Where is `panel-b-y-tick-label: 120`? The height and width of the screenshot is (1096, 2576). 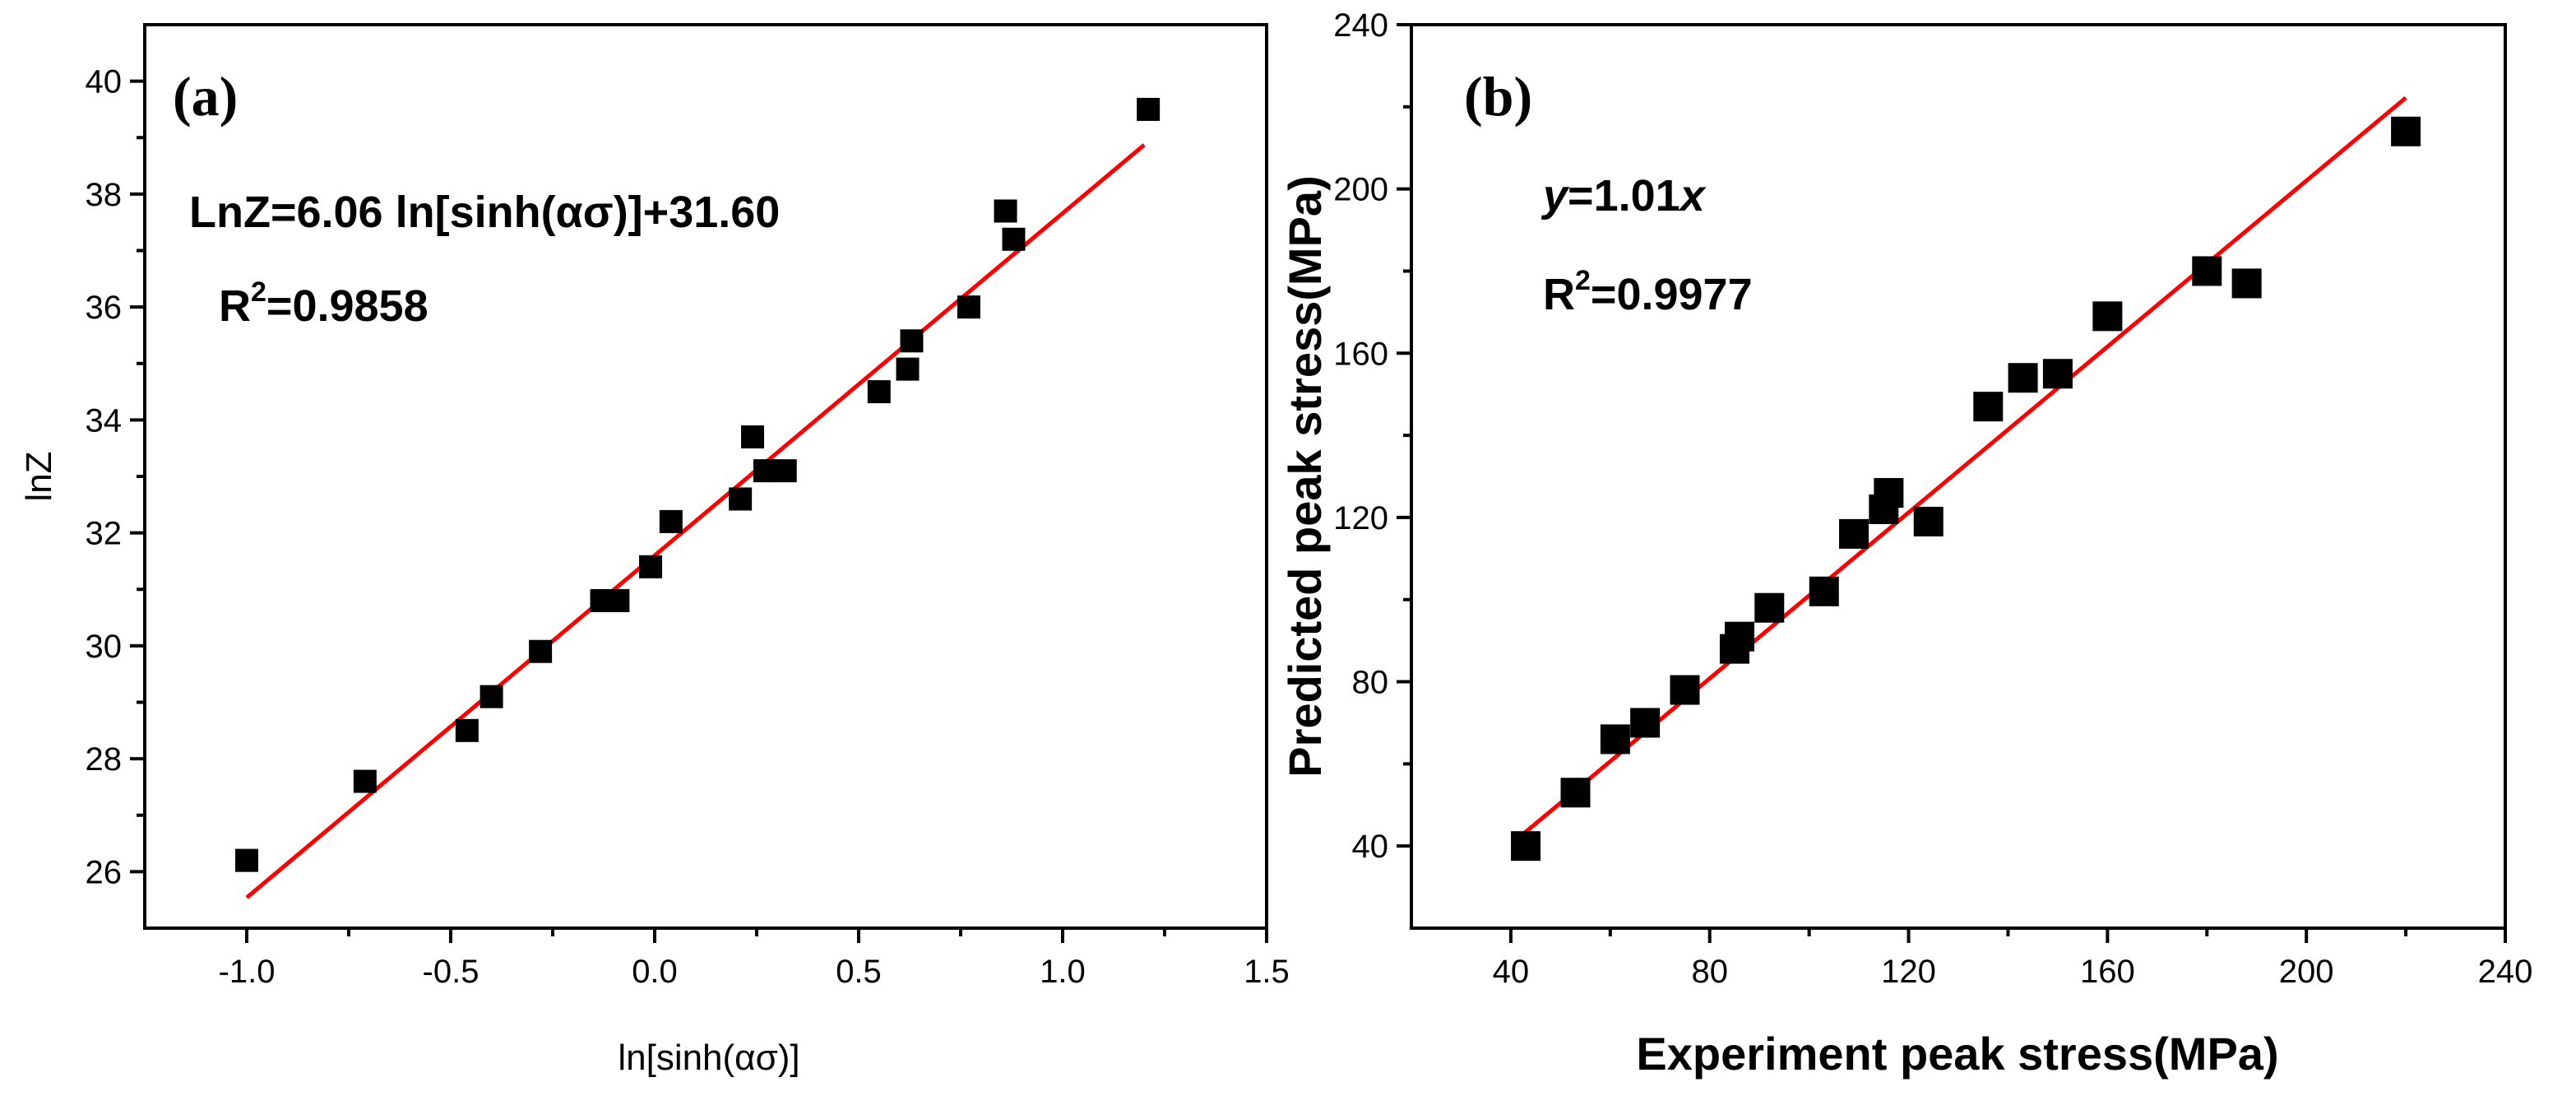 panel-b-y-tick-label: 120 is located at coordinates (1361, 518).